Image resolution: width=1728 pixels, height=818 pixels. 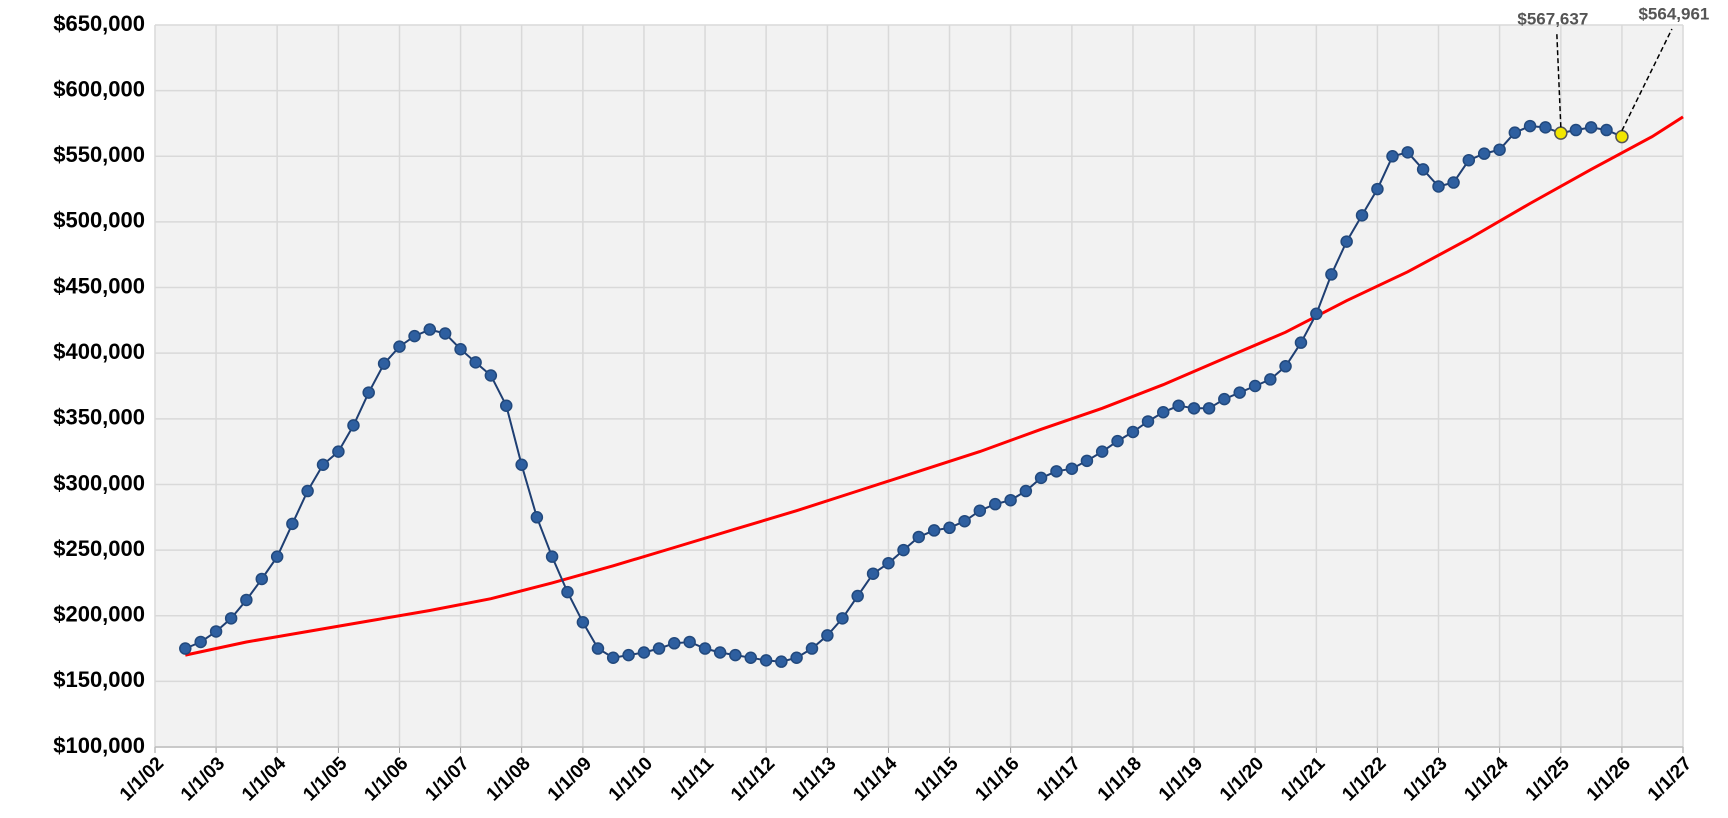 I want to click on y-tick-label: $350,000, so click(x=99, y=417).